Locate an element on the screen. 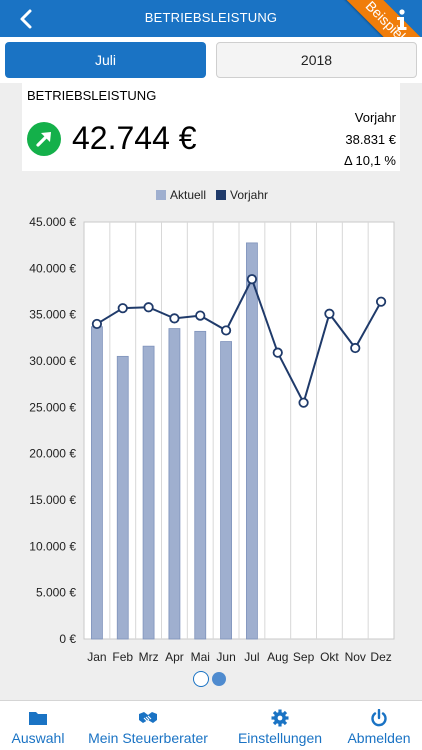  nav-einstellungen: Einstellungen is located at coordinates (280, 727).